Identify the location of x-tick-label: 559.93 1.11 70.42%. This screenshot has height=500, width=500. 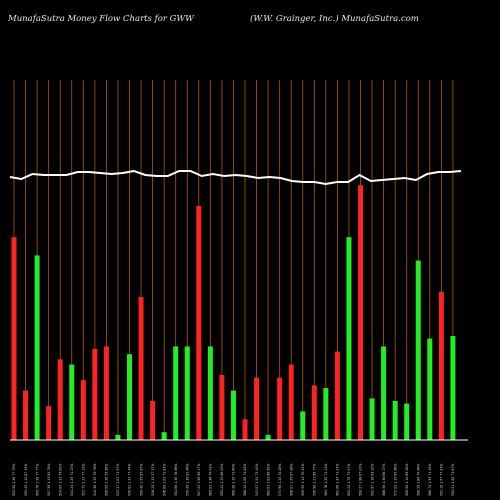
(303, 480).